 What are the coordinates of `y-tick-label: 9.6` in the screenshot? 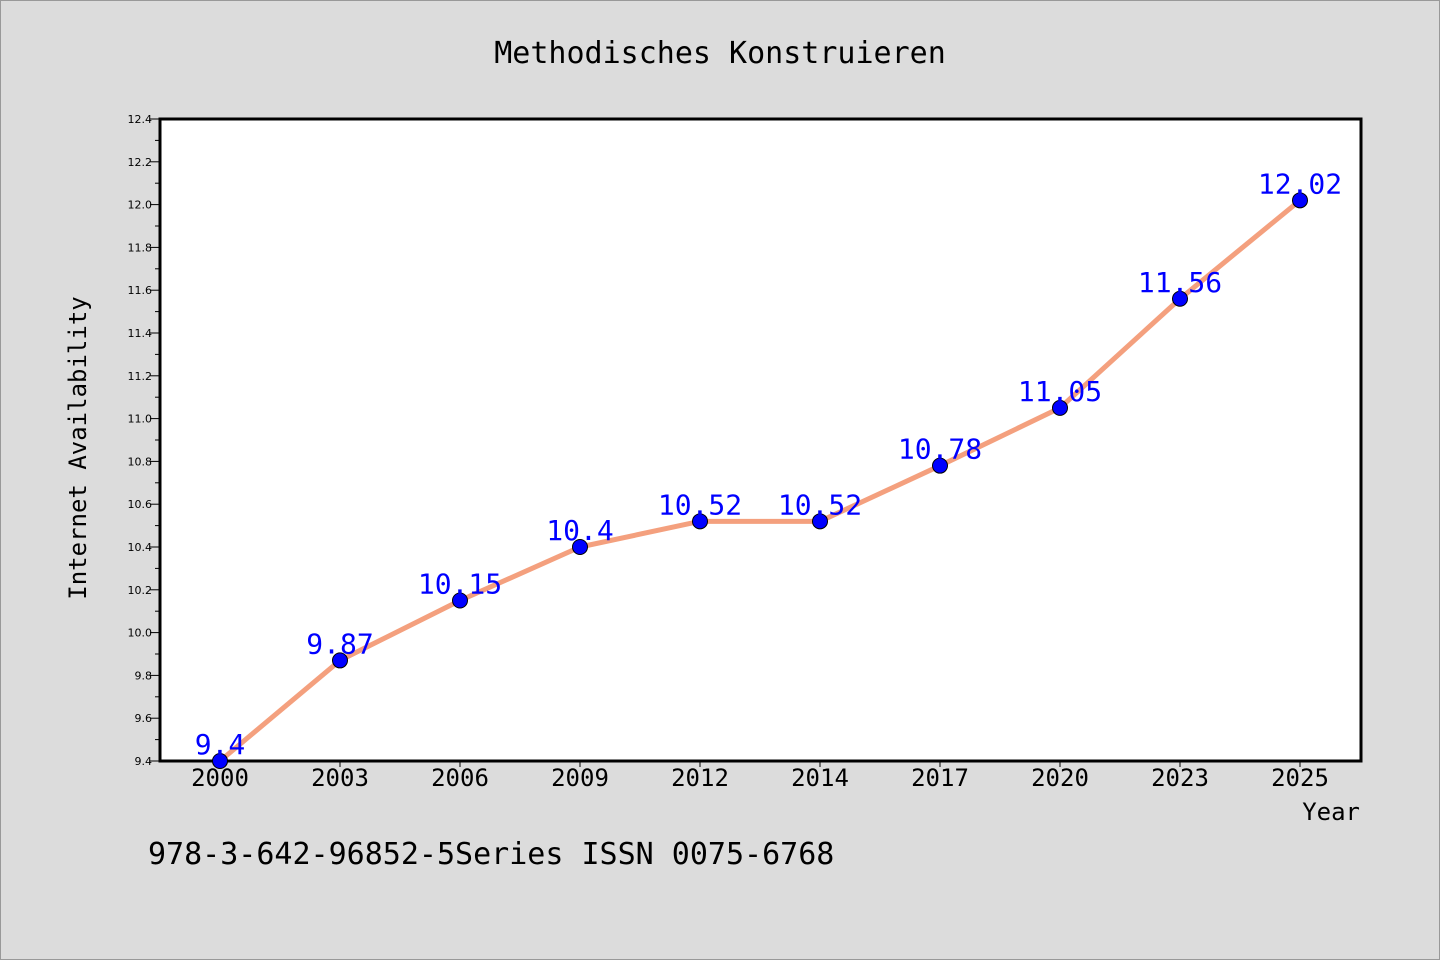 It's located at (144, 718).